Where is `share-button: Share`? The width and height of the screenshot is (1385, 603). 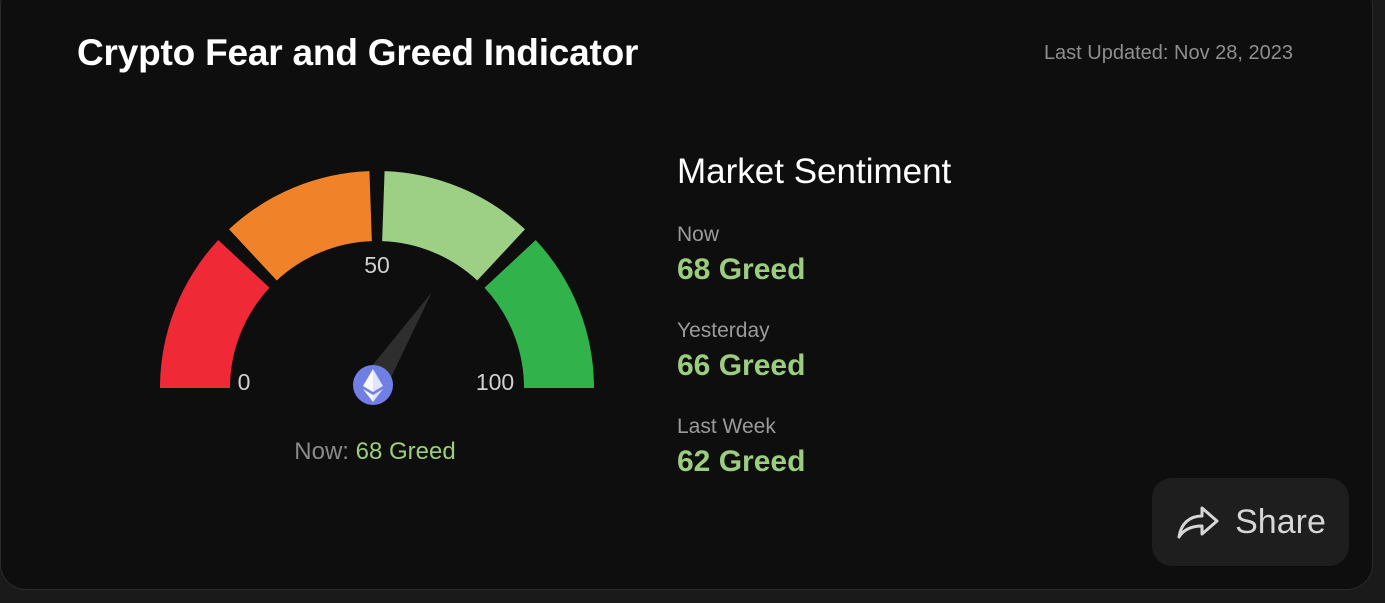
share-button: Share is located at coordinates (1250, 522).